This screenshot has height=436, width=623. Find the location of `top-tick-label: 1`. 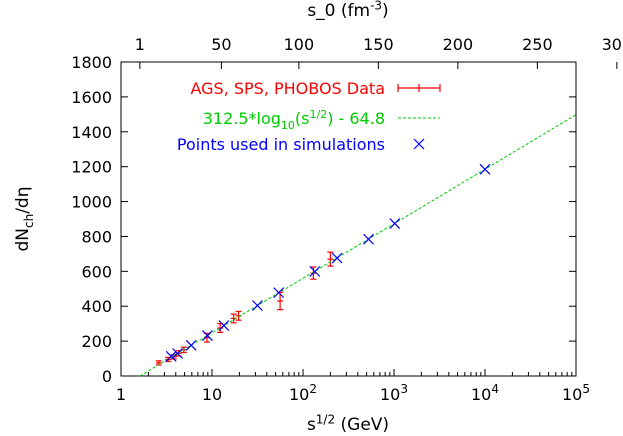

top-tick-label: 1 is located at coordinates (140, 44).